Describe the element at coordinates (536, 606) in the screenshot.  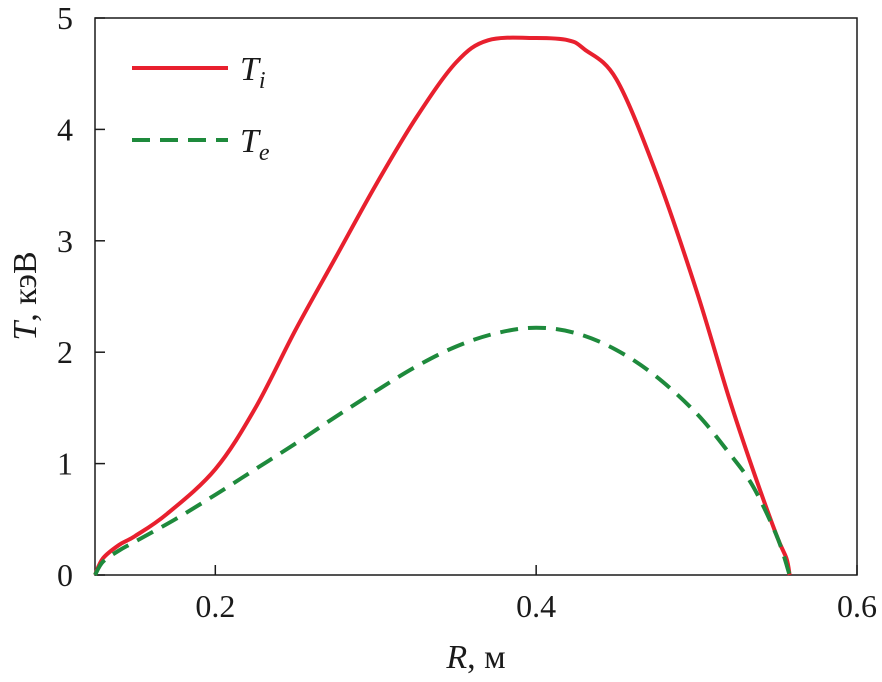
I see `x-tick-label: 0.4` at that location.